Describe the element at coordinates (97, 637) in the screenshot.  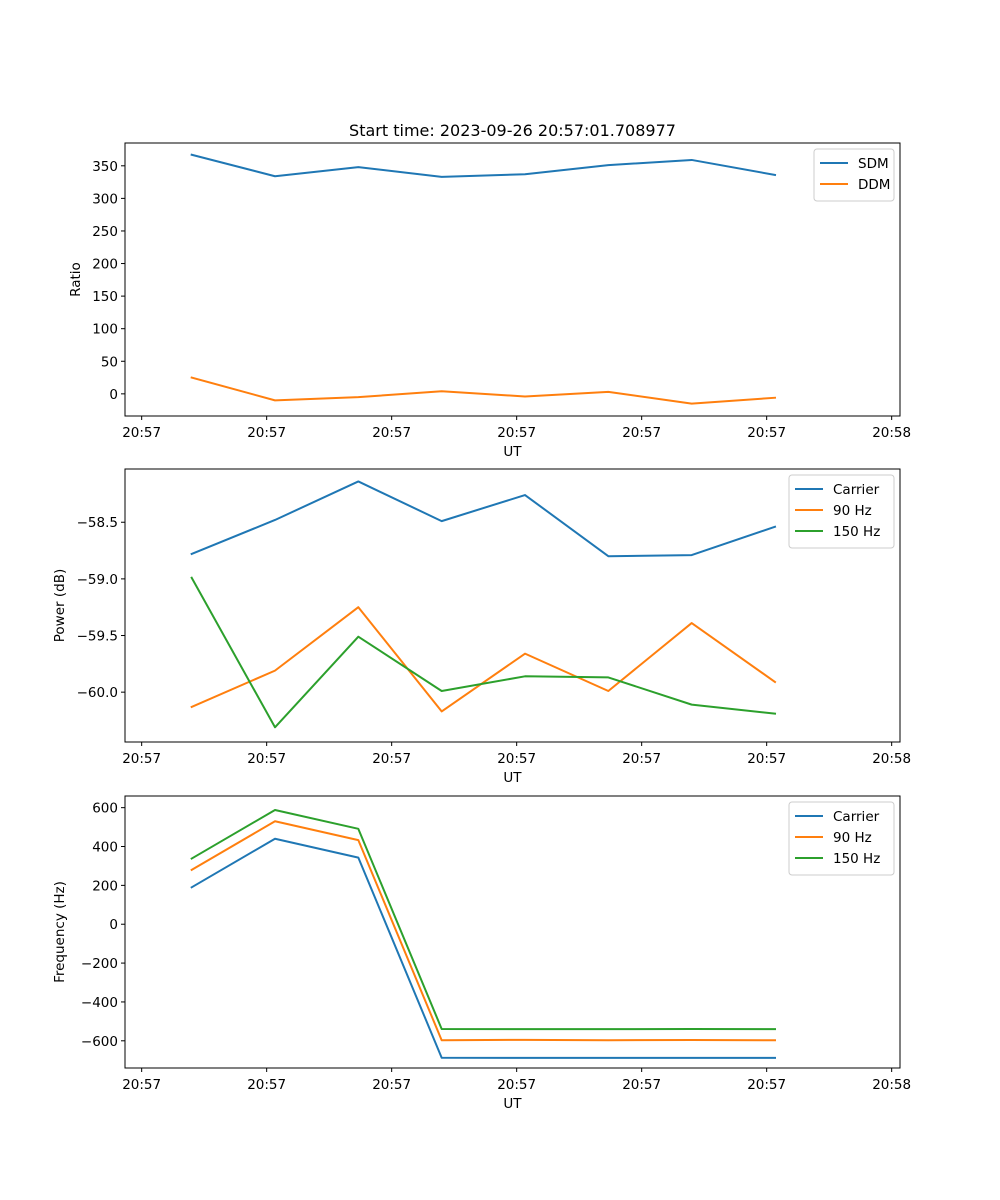
I see `y-tick-label: −59.5` at that location.